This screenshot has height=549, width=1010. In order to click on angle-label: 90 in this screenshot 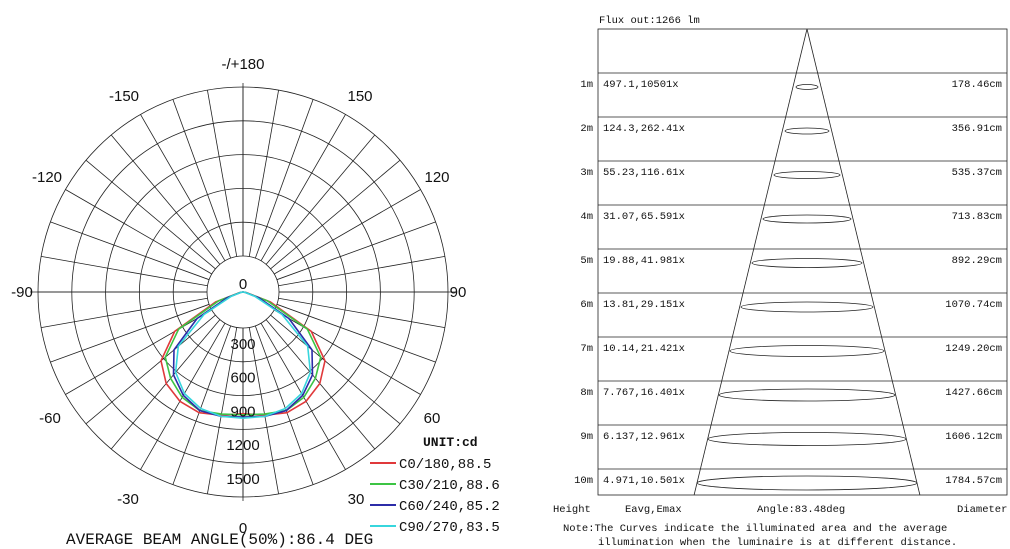, I will do `click(458, 292)`.